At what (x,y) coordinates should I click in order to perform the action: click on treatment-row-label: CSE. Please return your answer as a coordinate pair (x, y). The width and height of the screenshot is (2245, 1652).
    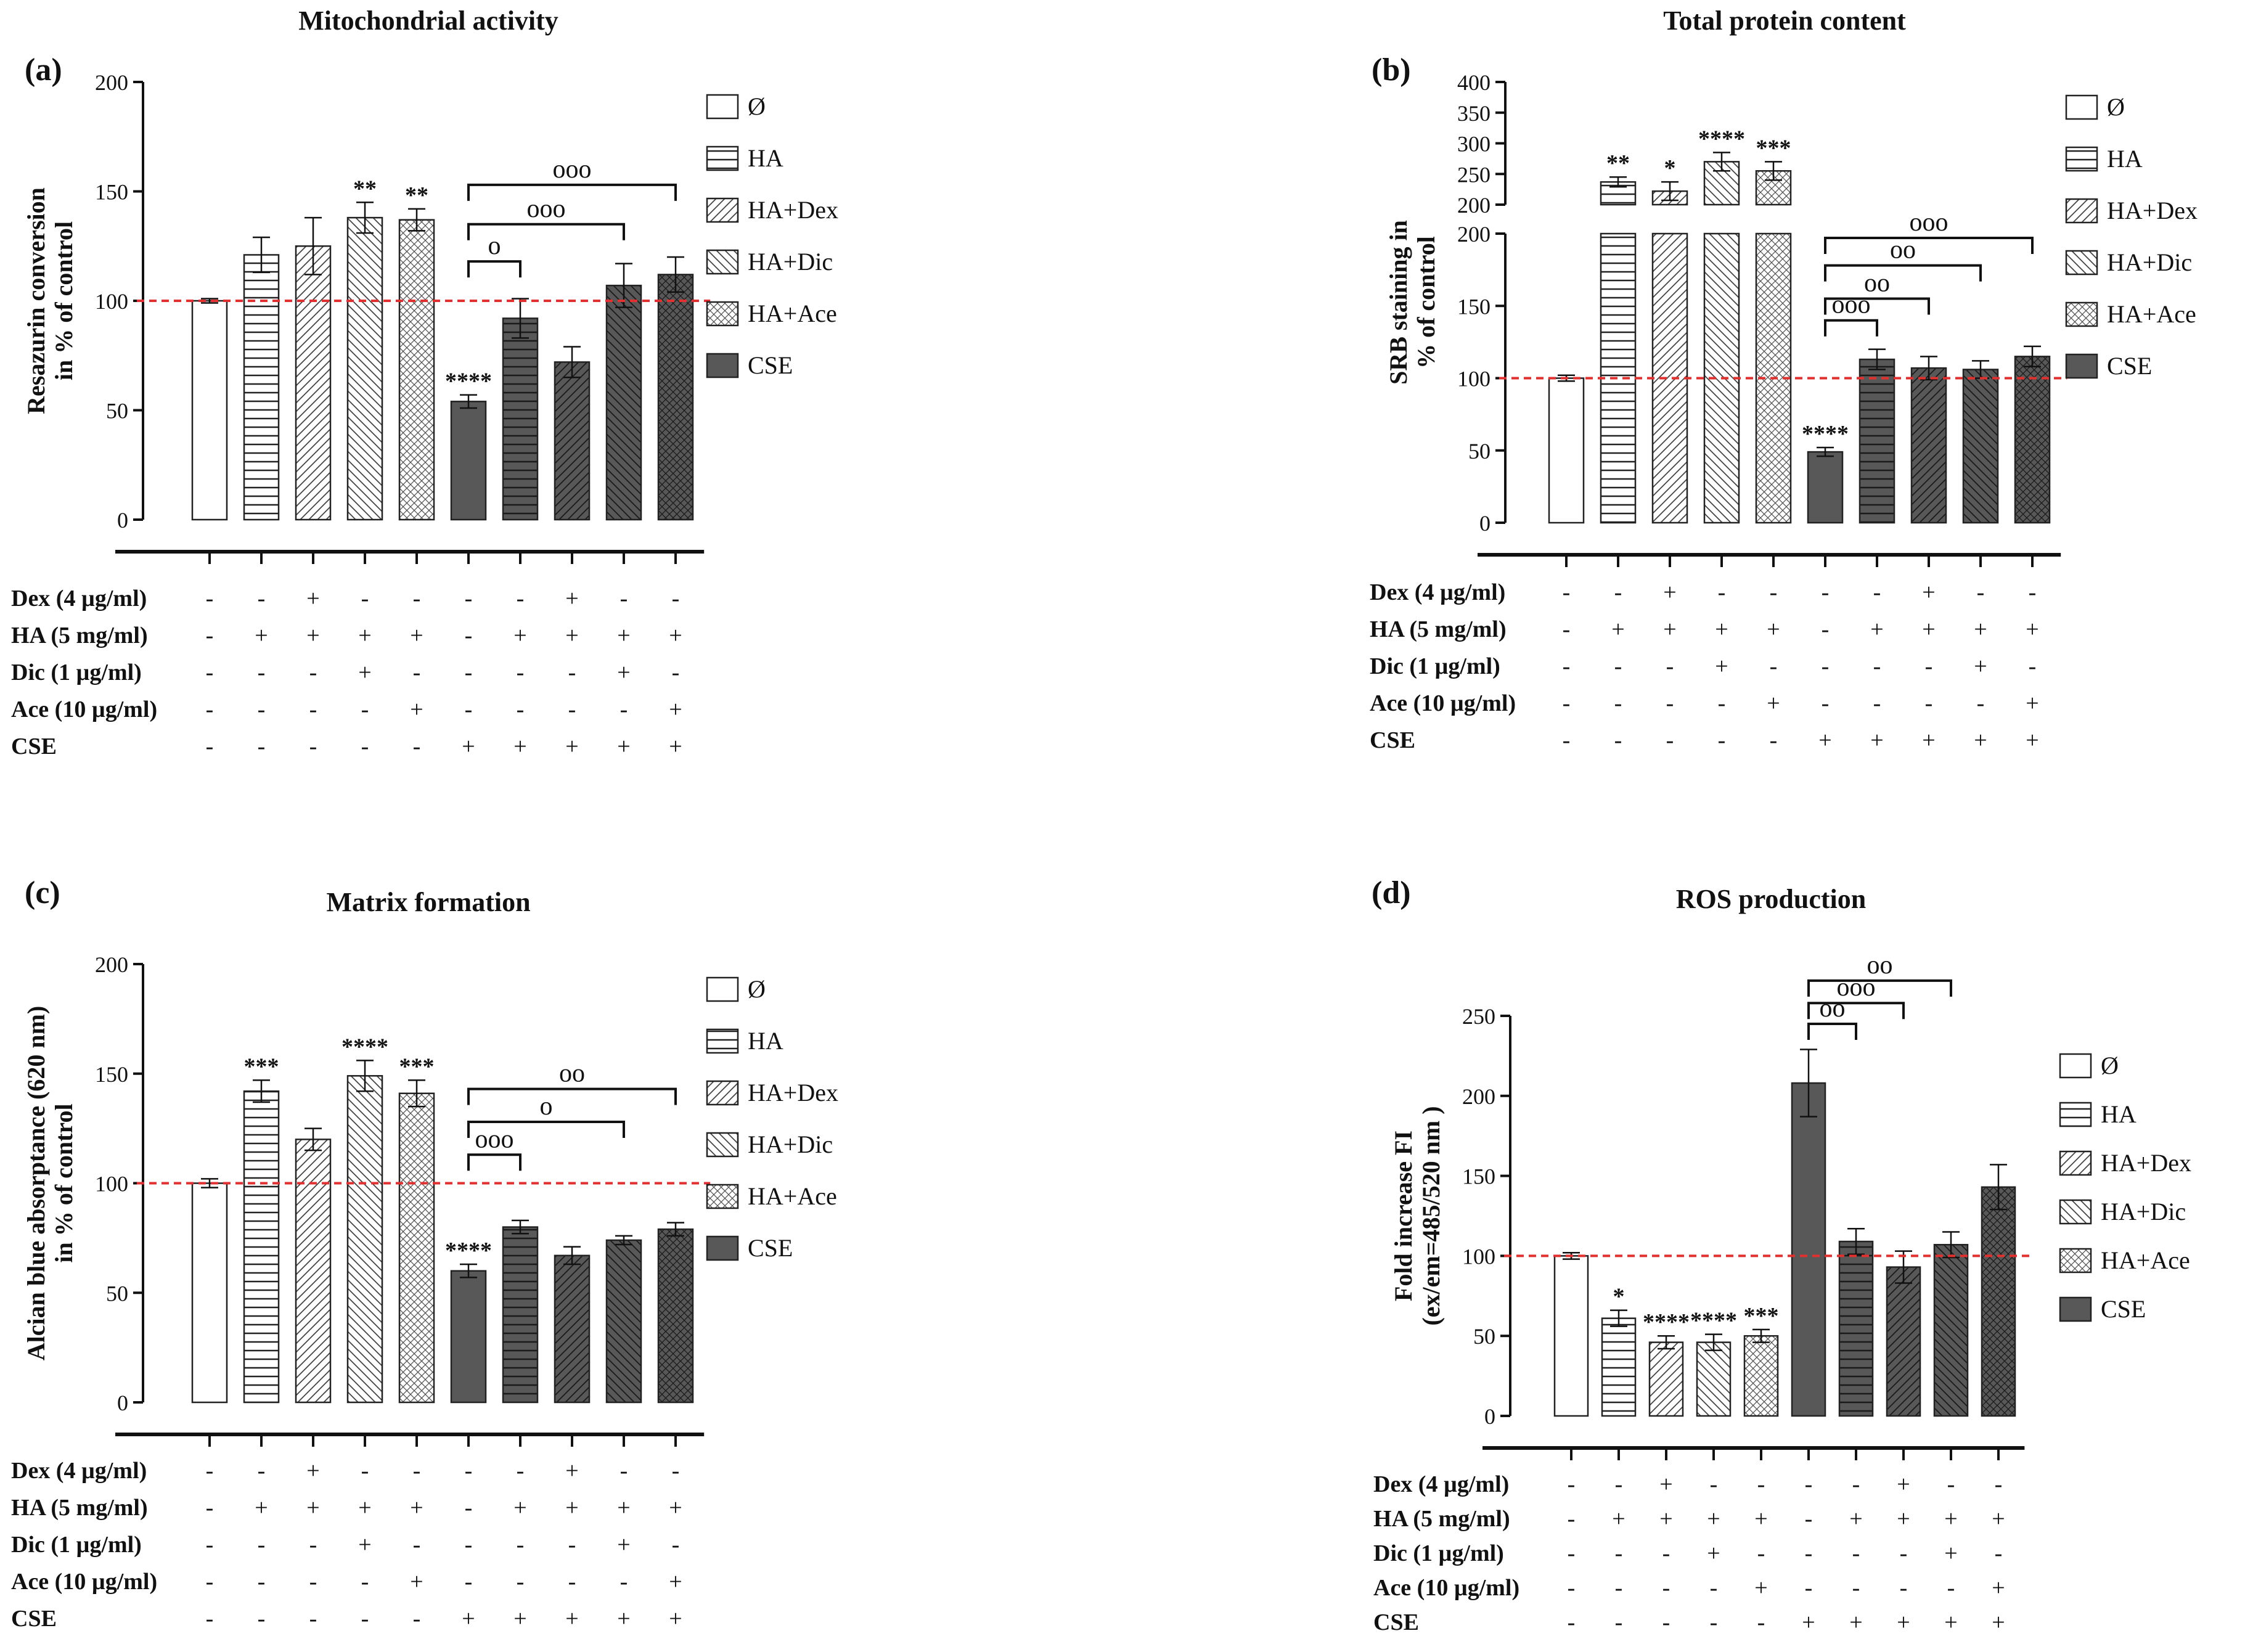
    Looking at the image, I should click on (34, 1619).